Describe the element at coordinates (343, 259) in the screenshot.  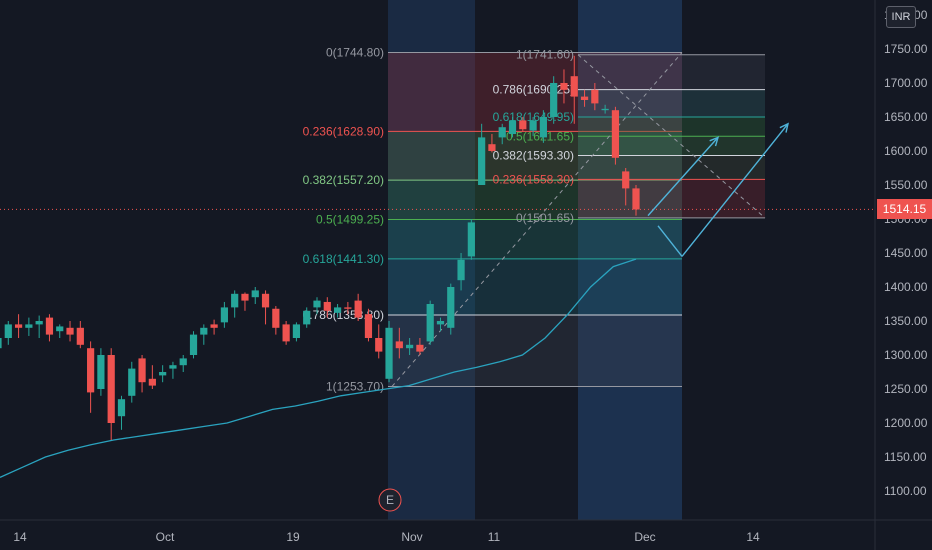
I see `fib-left-level-label: 0.618(1441.30)` at that location.